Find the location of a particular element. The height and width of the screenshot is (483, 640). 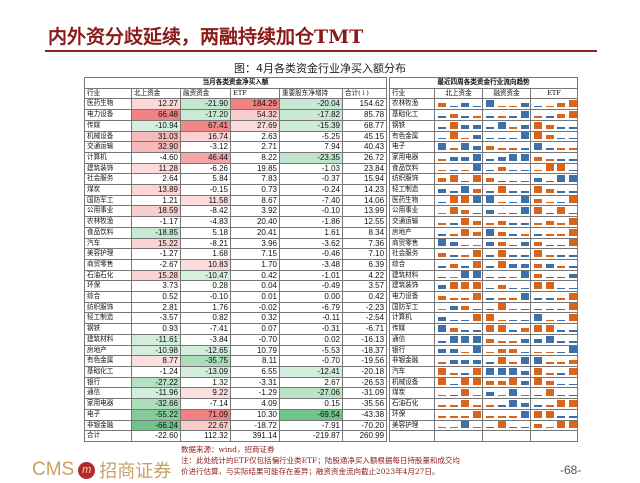

value-cell: 0.82 is located at coordinates (205, 318).